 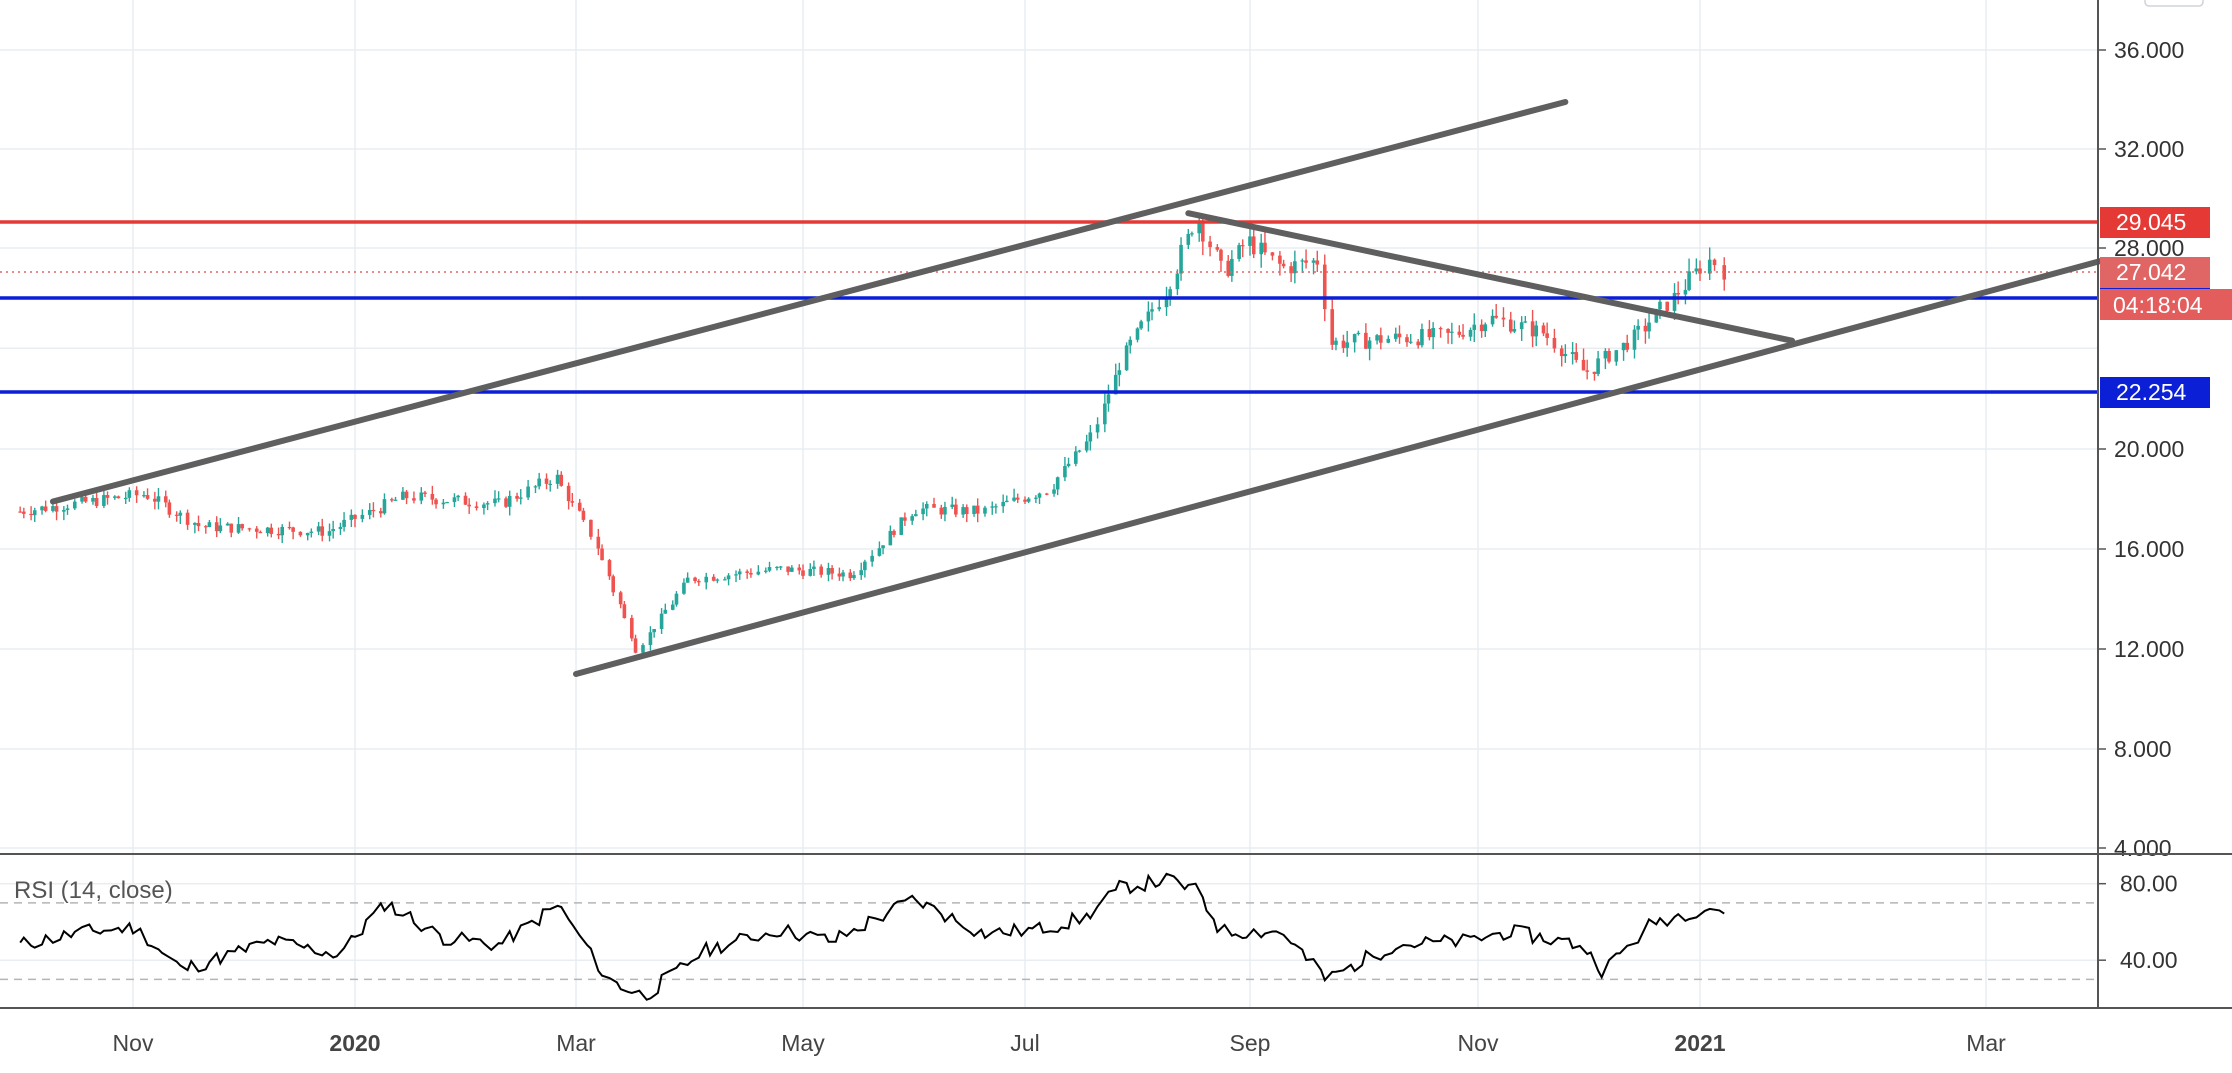 What do you see at coordinates (1250, 1043) in the screenshot?
I see `x-tick-label: Sep` at bounding box center [1250, 1043].